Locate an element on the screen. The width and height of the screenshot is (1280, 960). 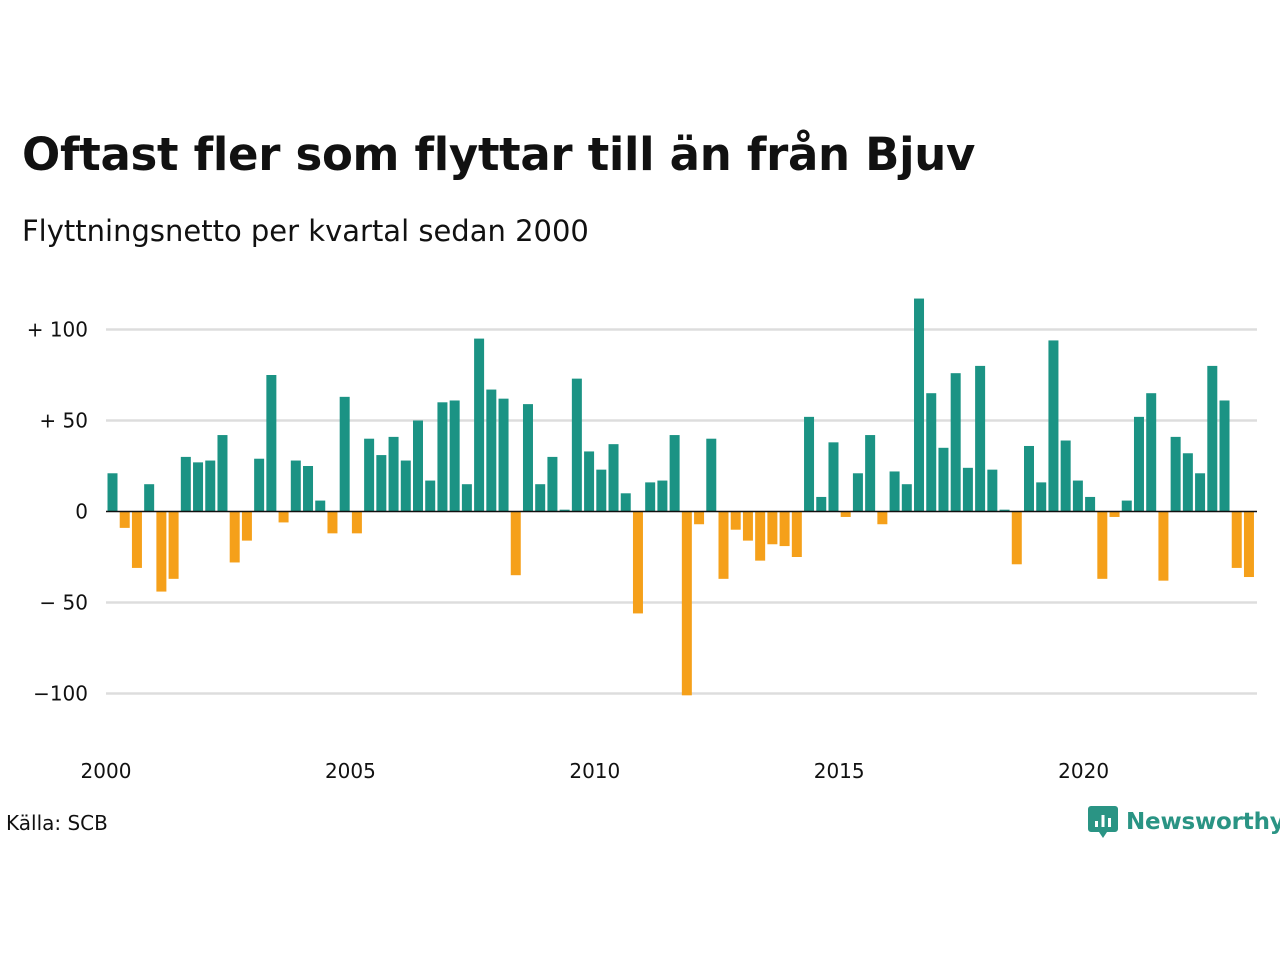
x-tick-label: 2010 is located at coordinates (594, 771).